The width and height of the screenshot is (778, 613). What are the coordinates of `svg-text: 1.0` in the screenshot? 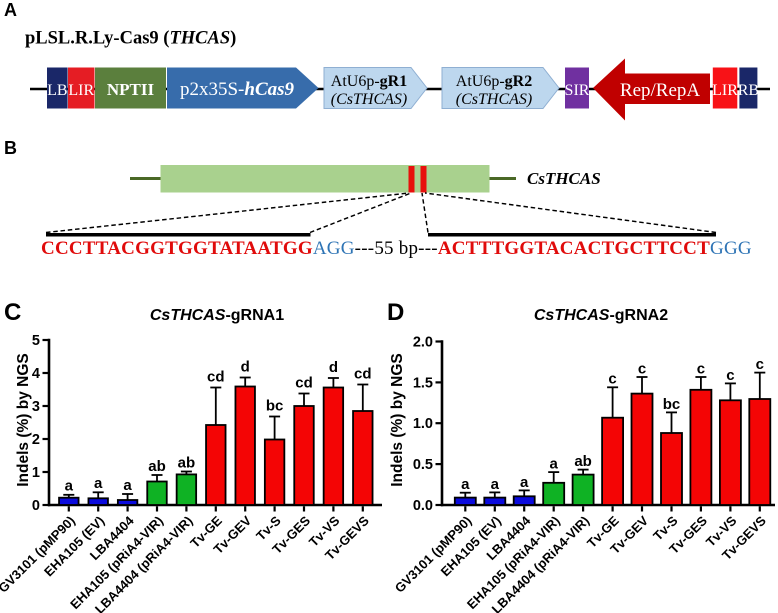 It's located at (423, 424).